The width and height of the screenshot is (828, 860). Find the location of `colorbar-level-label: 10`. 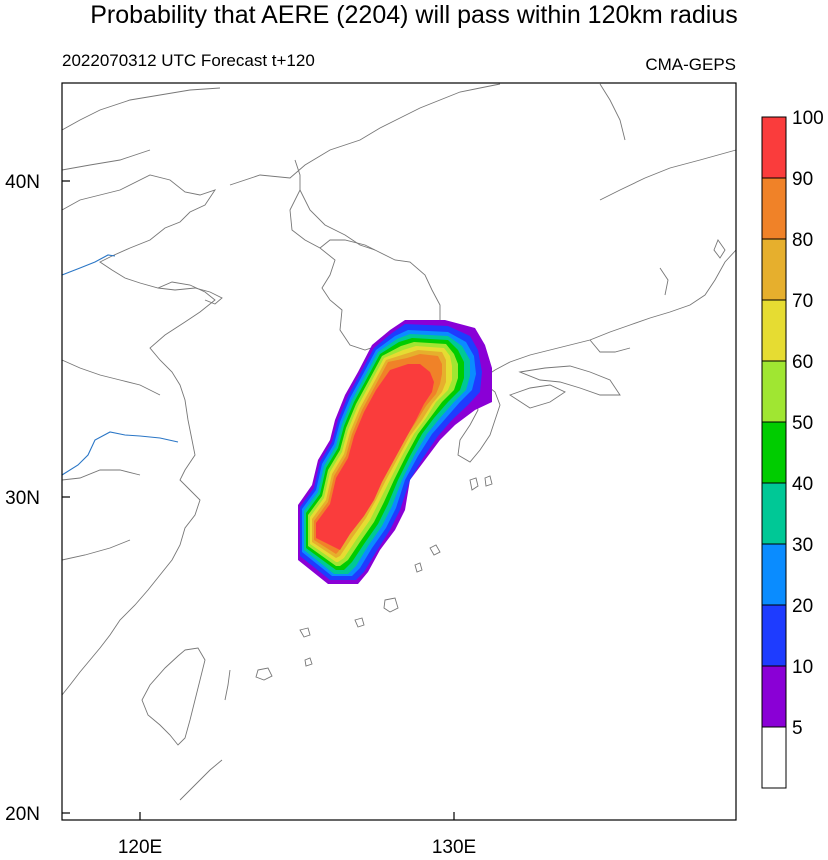

colorbar-level-label: 10 is located at coordinates (802, 667).